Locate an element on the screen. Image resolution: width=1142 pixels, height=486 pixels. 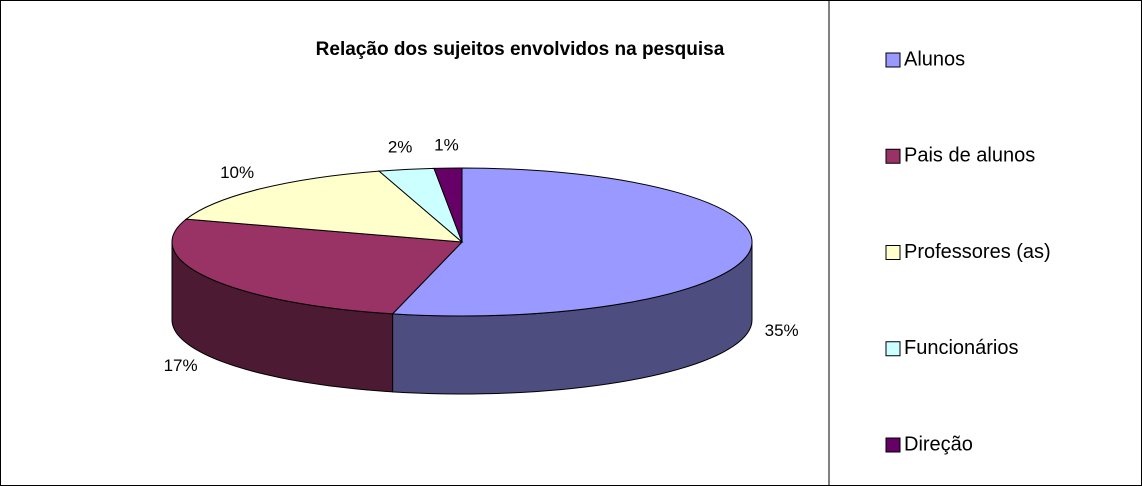
legend-label: Direção is located at coordinates (938, 444).